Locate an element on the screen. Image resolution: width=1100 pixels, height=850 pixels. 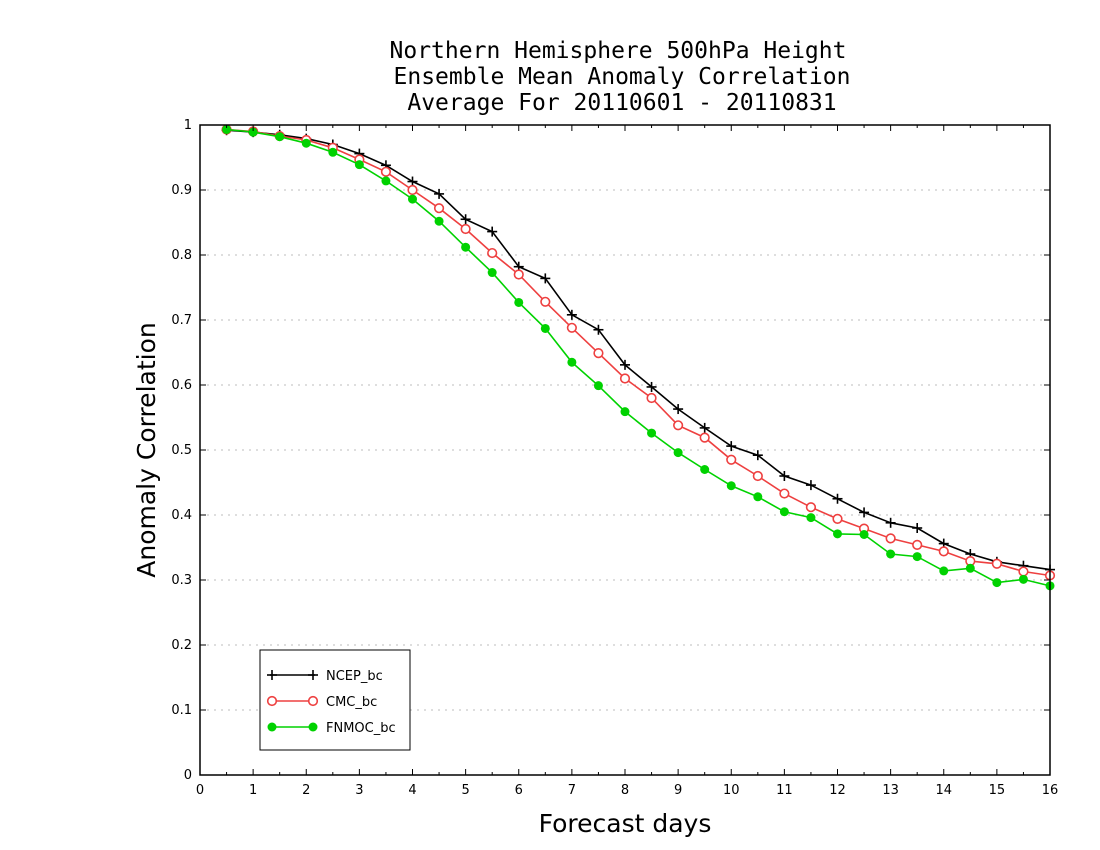
legend-marker-end-FNMOC_bc is located at coordinates (313, 727).